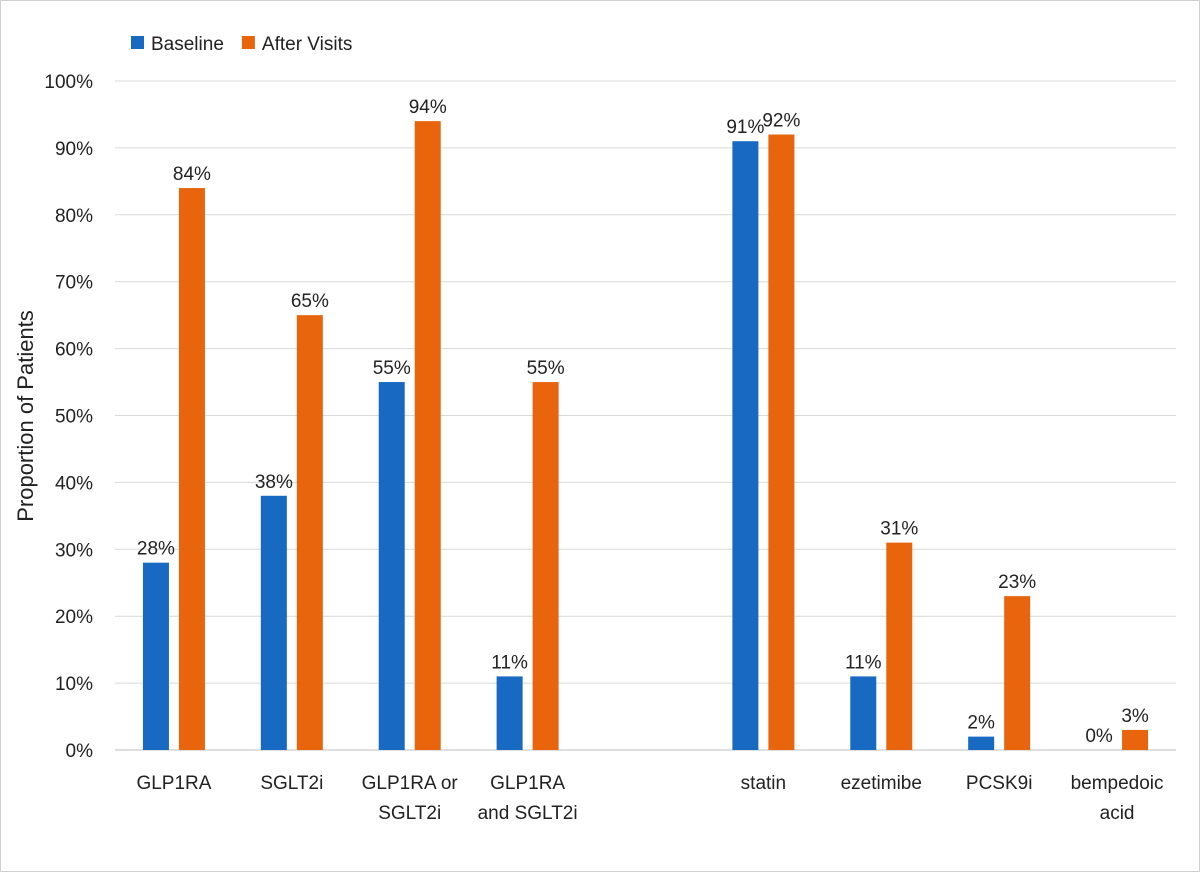 This screenshot has height=872, width=1200. What do you see at coordinates (745, 127) in the screenshot?
I see `data-label: 91%` at bounding box center [745, 127].